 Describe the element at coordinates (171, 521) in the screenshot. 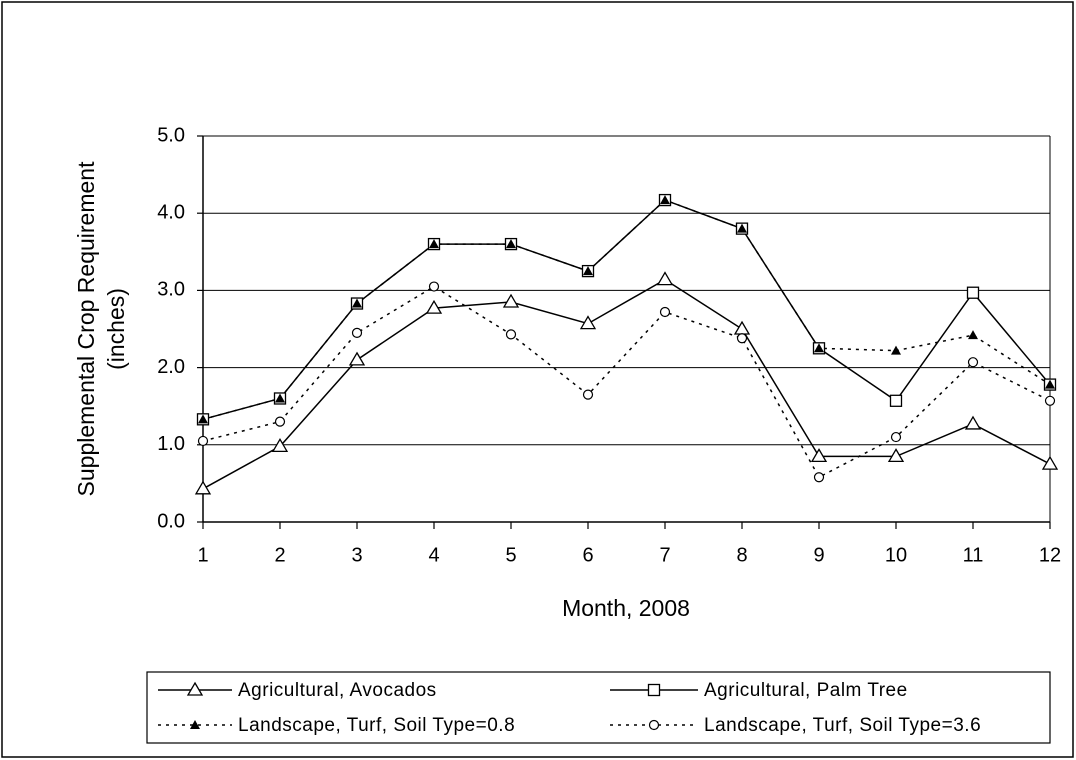

I see `y-tick-label: 0.0` at that location.